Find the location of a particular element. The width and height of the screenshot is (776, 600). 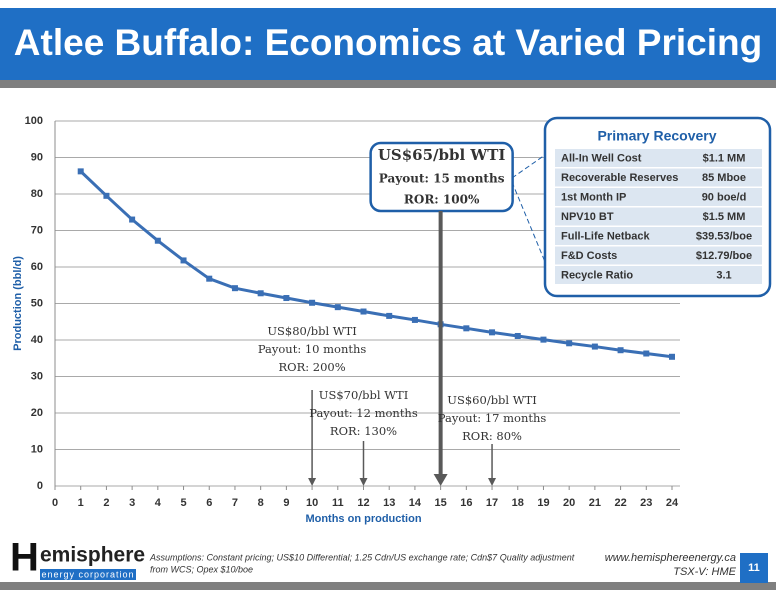

row-label: Full-Life Netback is located at coordinates (606, 236).